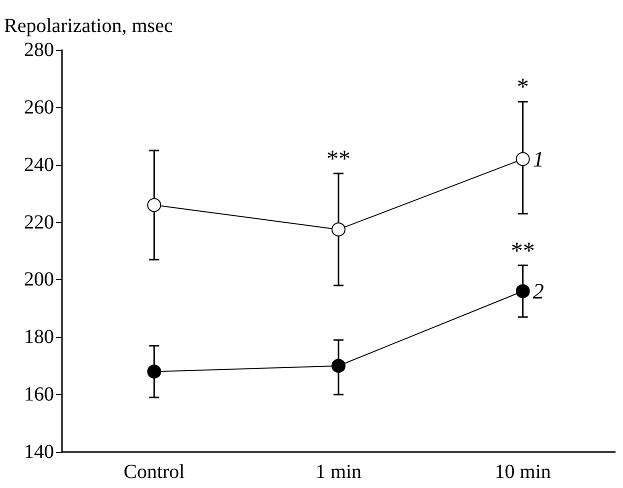 This screenshot has width=623, height=488. Describe the element at coordinates (39, 50) in the screenshot. I see `y-tick-label: 280` at that location.